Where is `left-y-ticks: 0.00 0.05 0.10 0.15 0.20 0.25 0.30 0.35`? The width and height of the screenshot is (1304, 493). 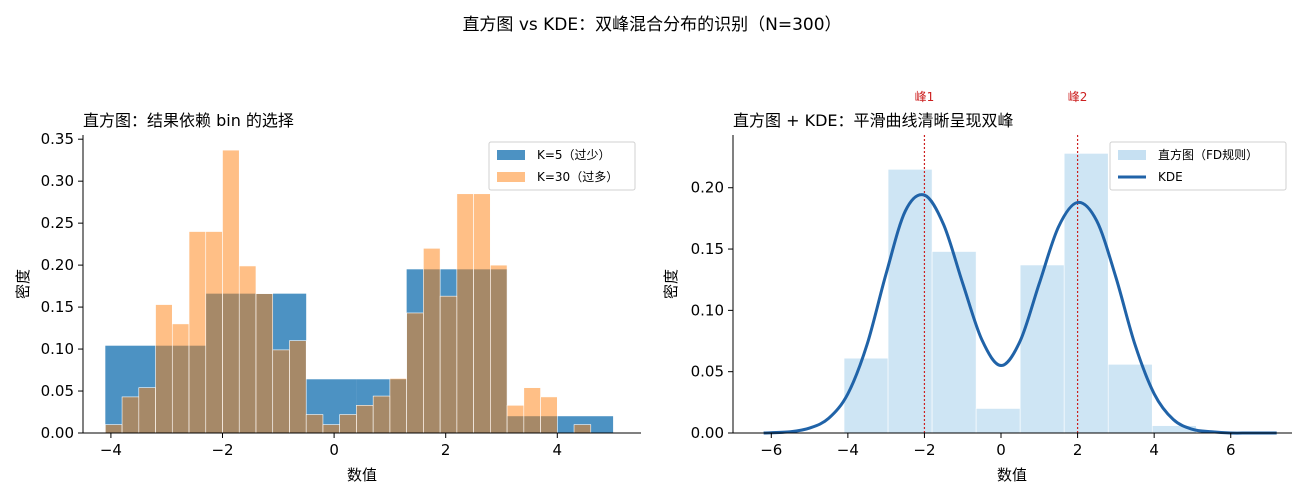 left-y-ticks: 0.00 0.05 0.10 0.15 0.20 0.25 0.30 0.35 is located at coordinates (62, 286).